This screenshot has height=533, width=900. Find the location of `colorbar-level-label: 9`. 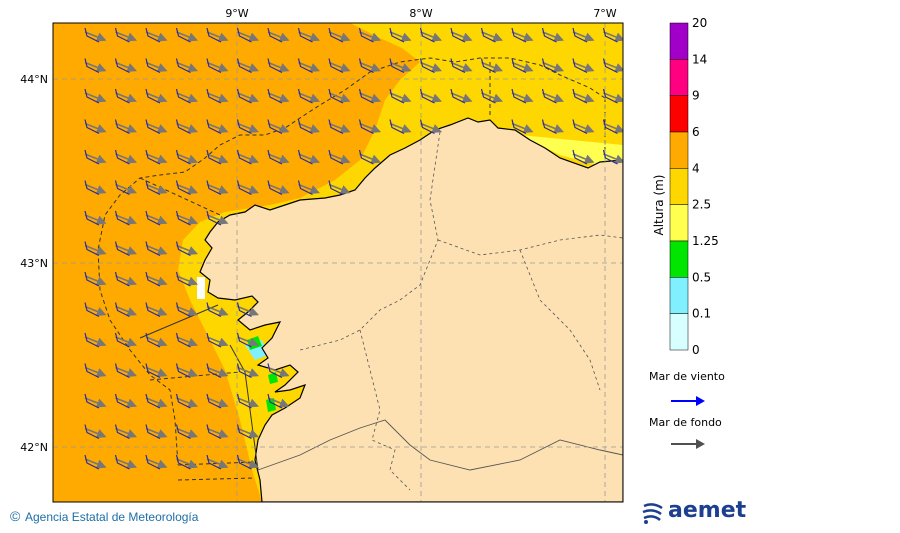

colorbar-level-label: 9 is located at coordinates (696, 96).